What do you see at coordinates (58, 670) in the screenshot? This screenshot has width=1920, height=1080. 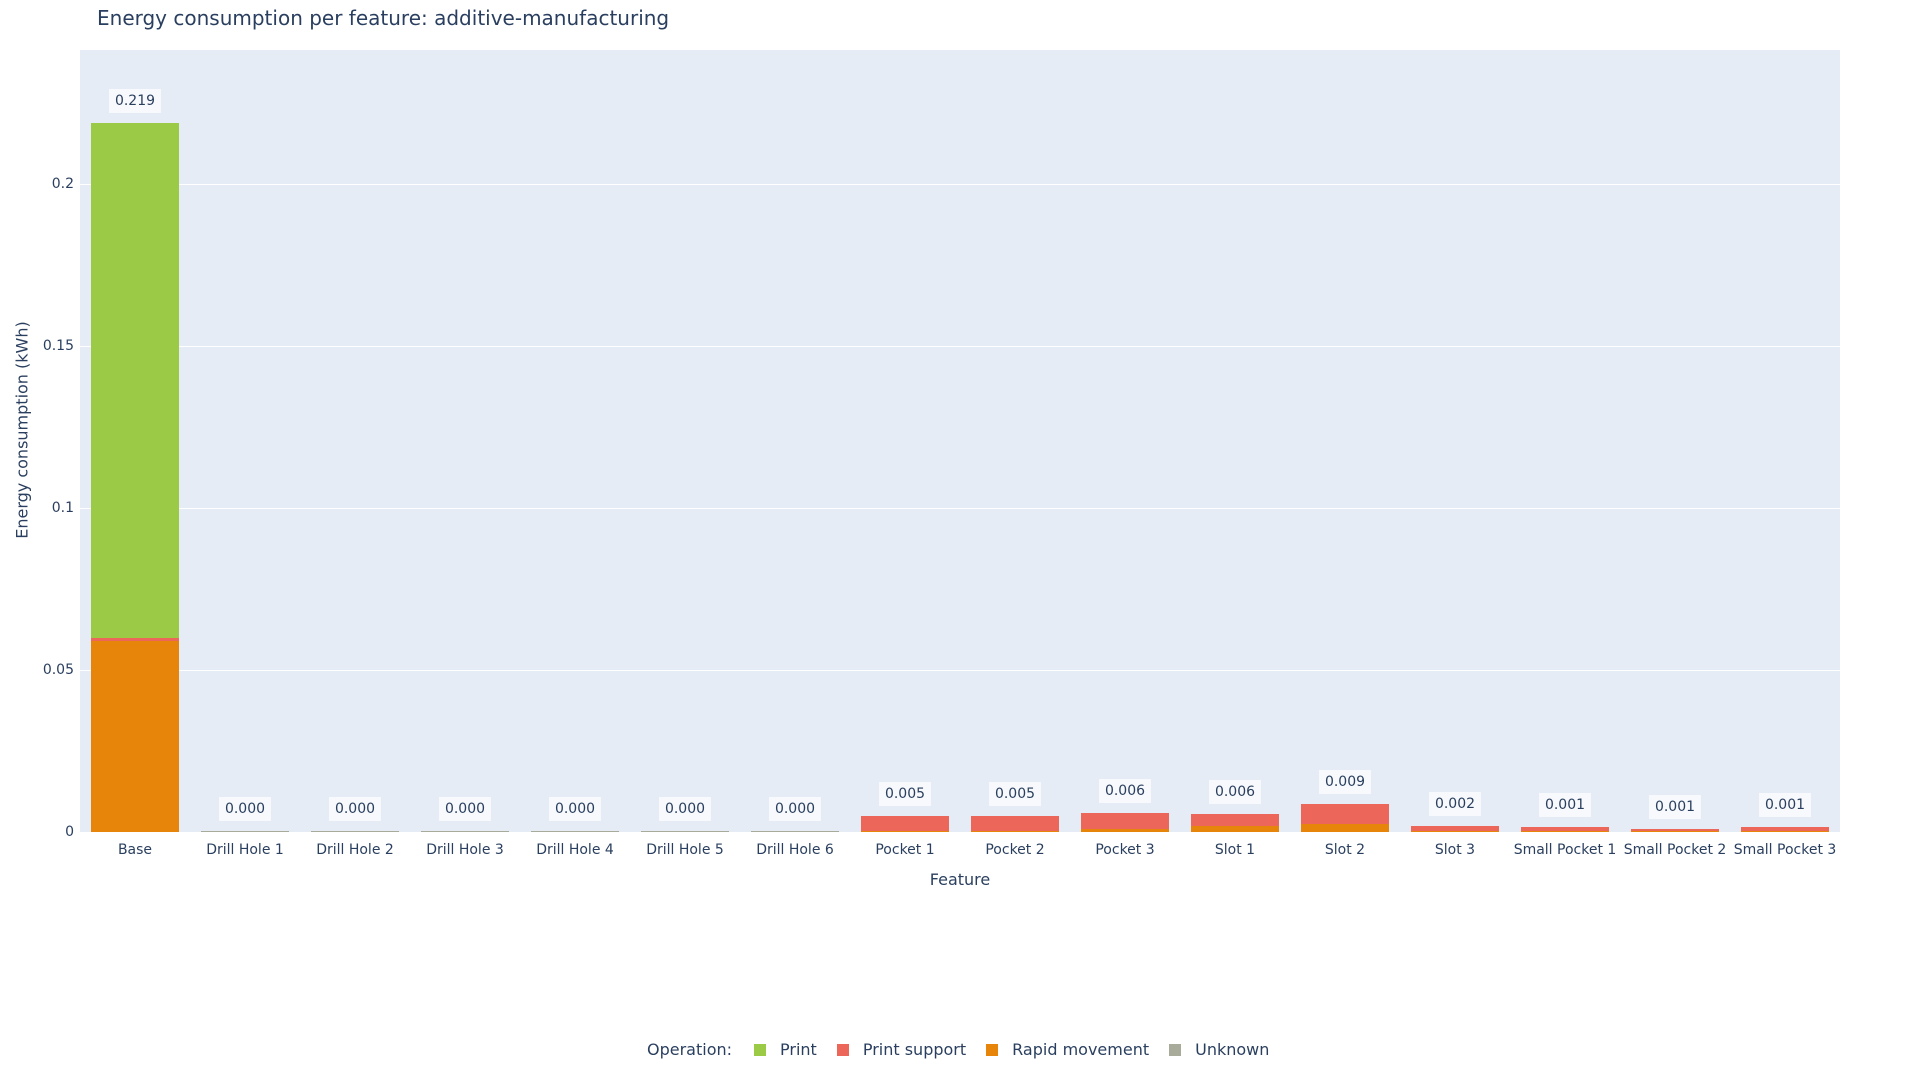 I see `y-tick-label: 0.05` at bounding box center [58, 670].